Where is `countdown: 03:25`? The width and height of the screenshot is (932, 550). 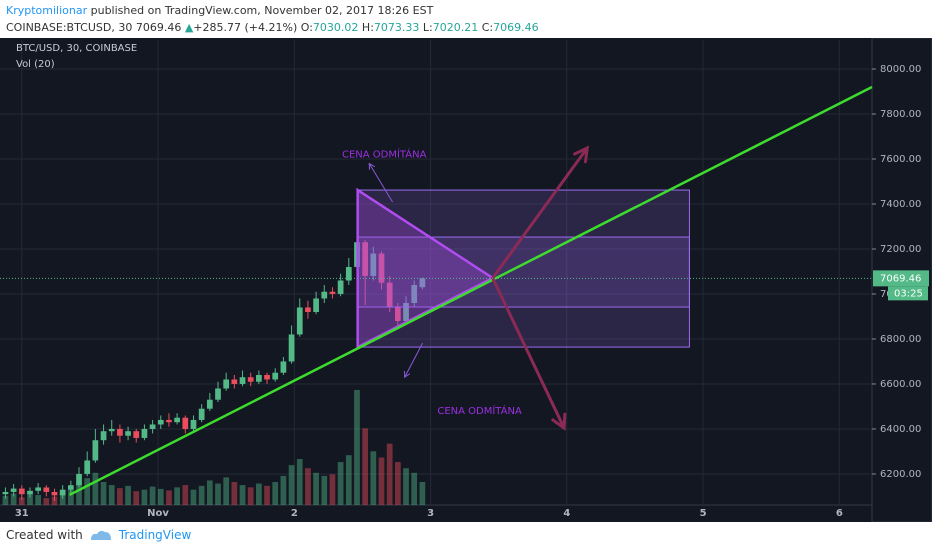 countdown: 03:25 is located at coordinates (908, 293).